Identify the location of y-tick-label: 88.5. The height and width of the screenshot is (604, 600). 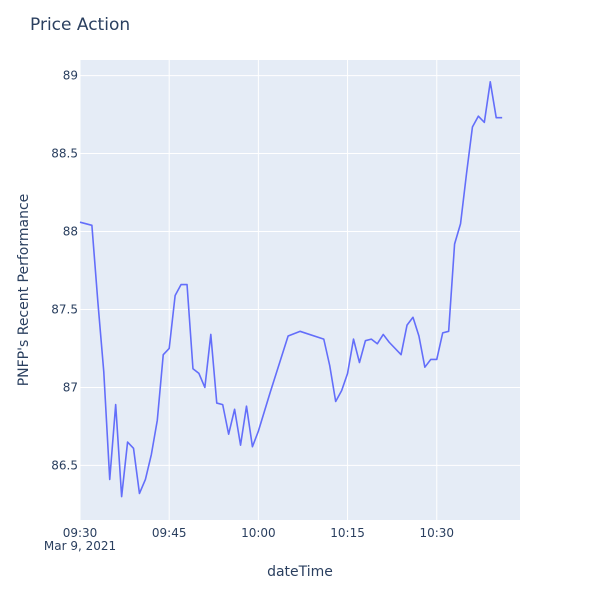
(64, 154).